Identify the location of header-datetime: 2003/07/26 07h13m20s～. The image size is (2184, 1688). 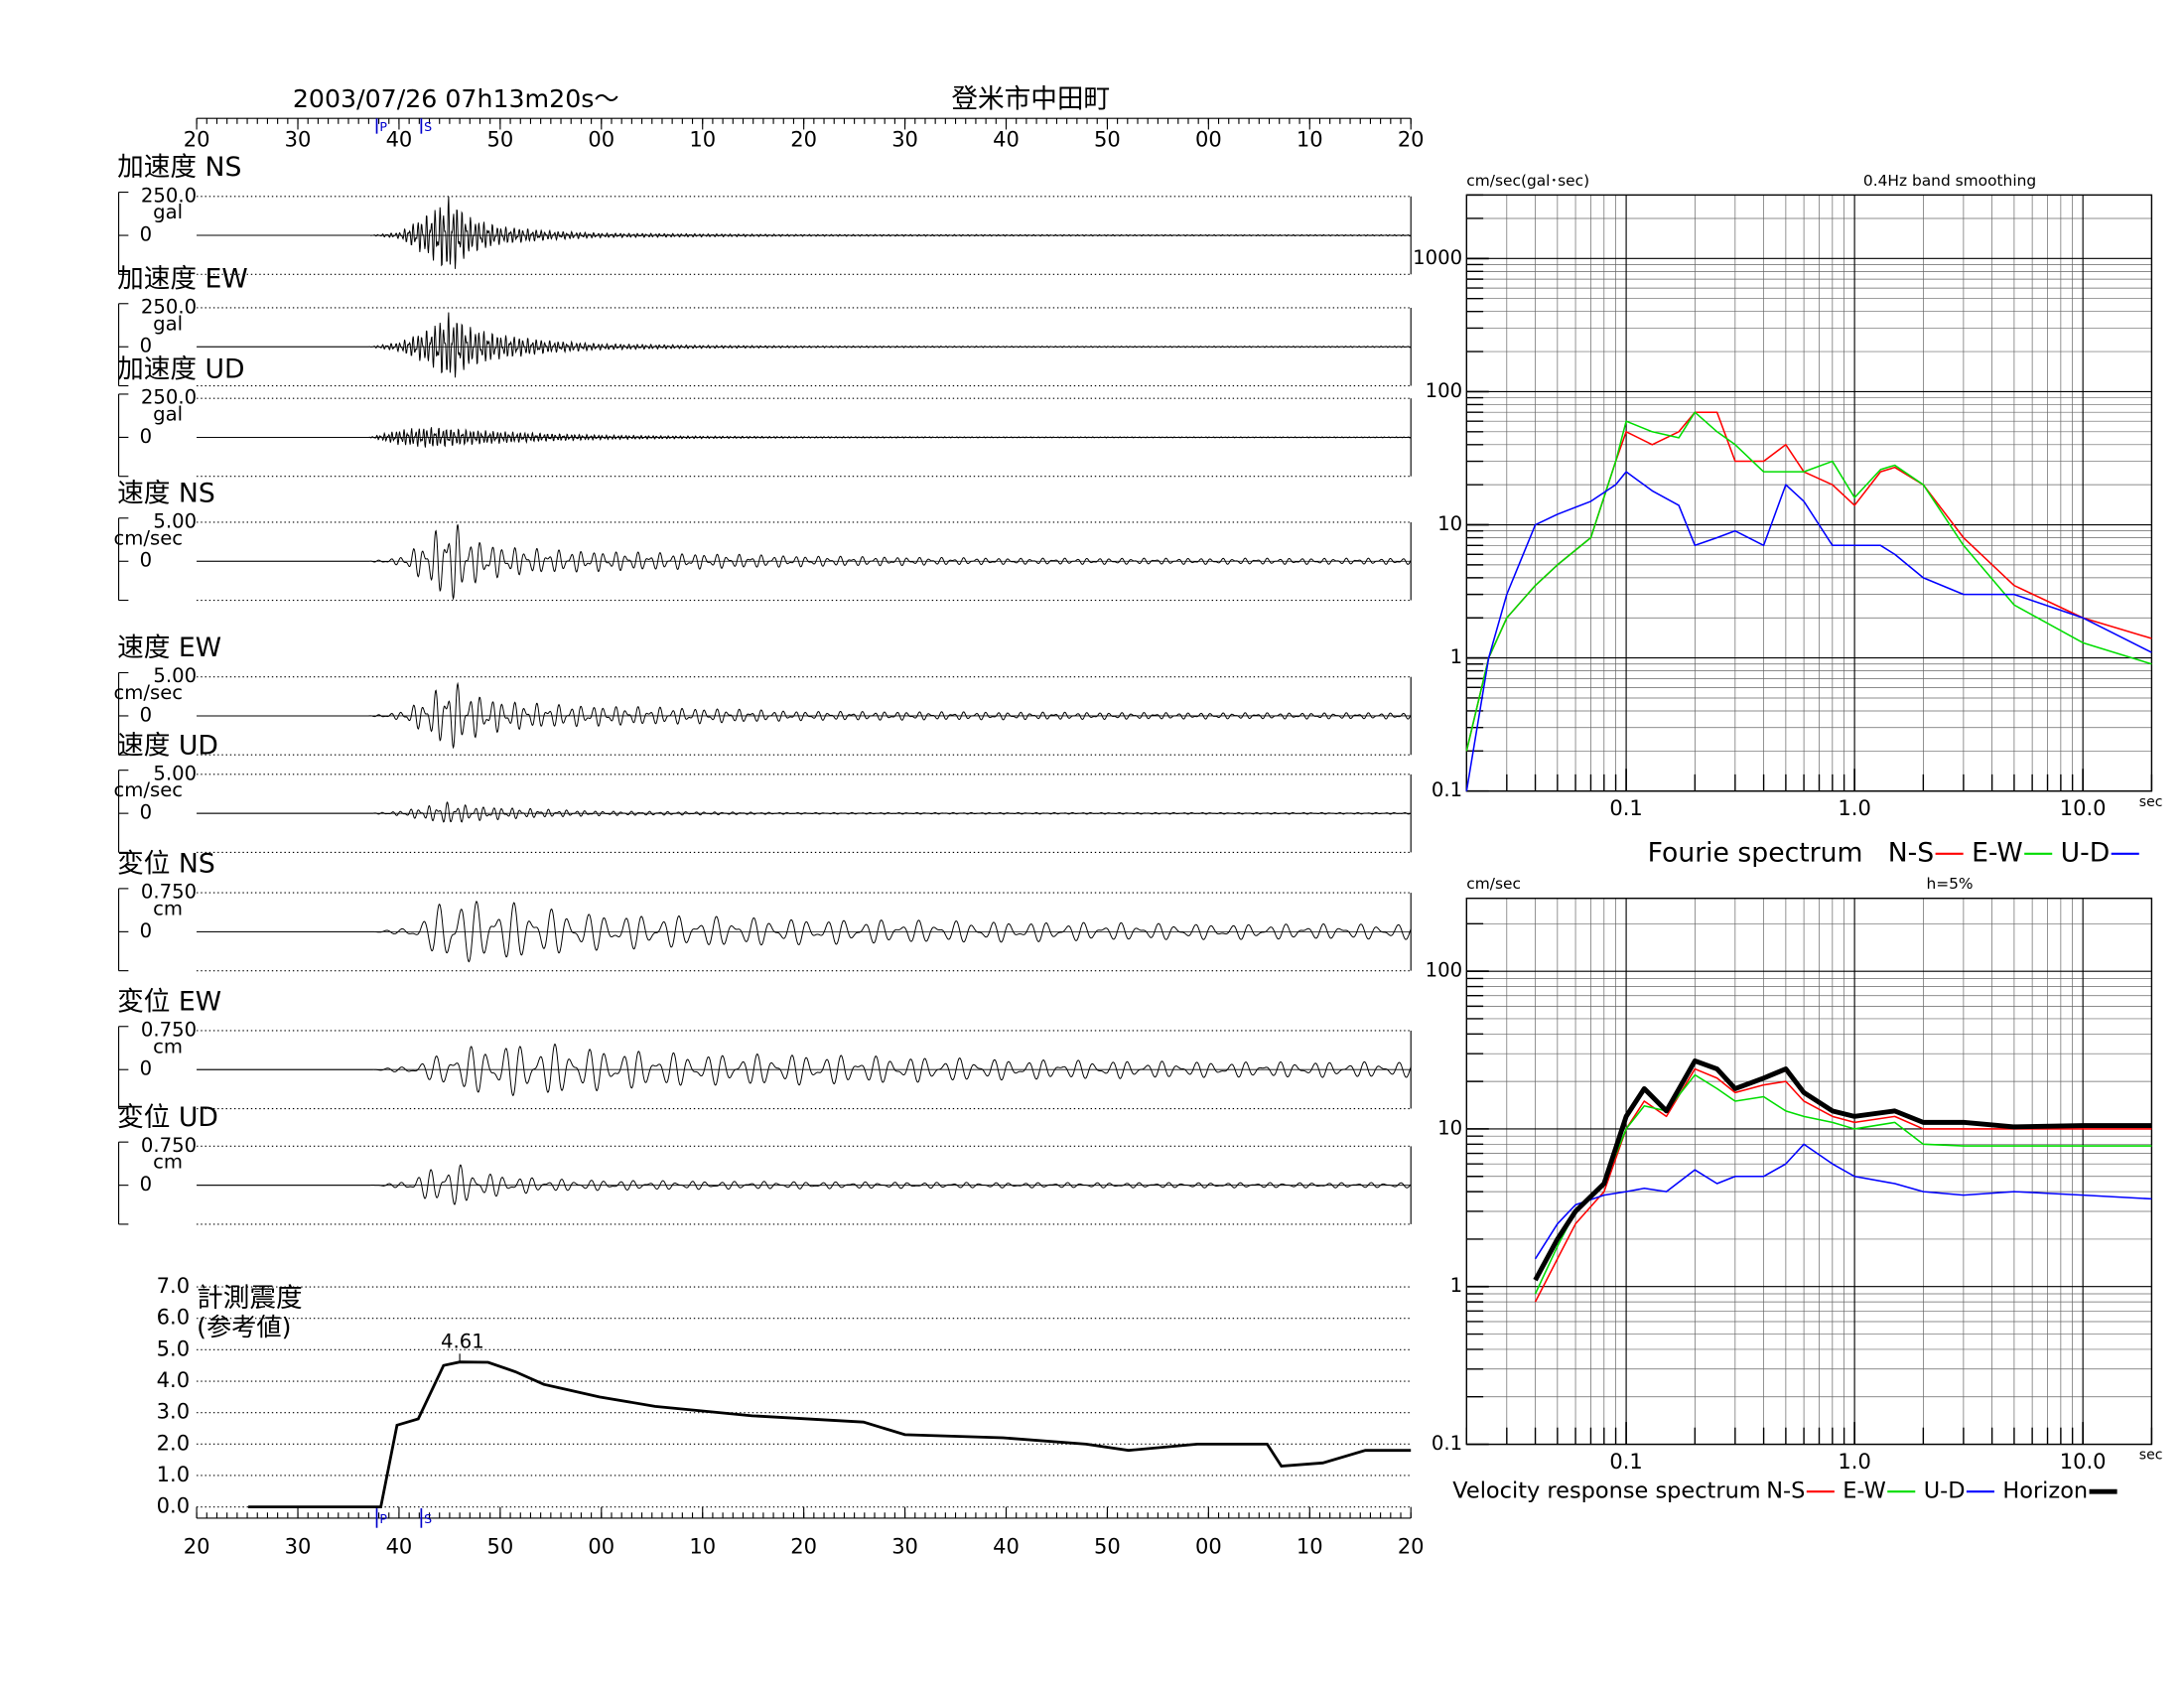
(456, 98).